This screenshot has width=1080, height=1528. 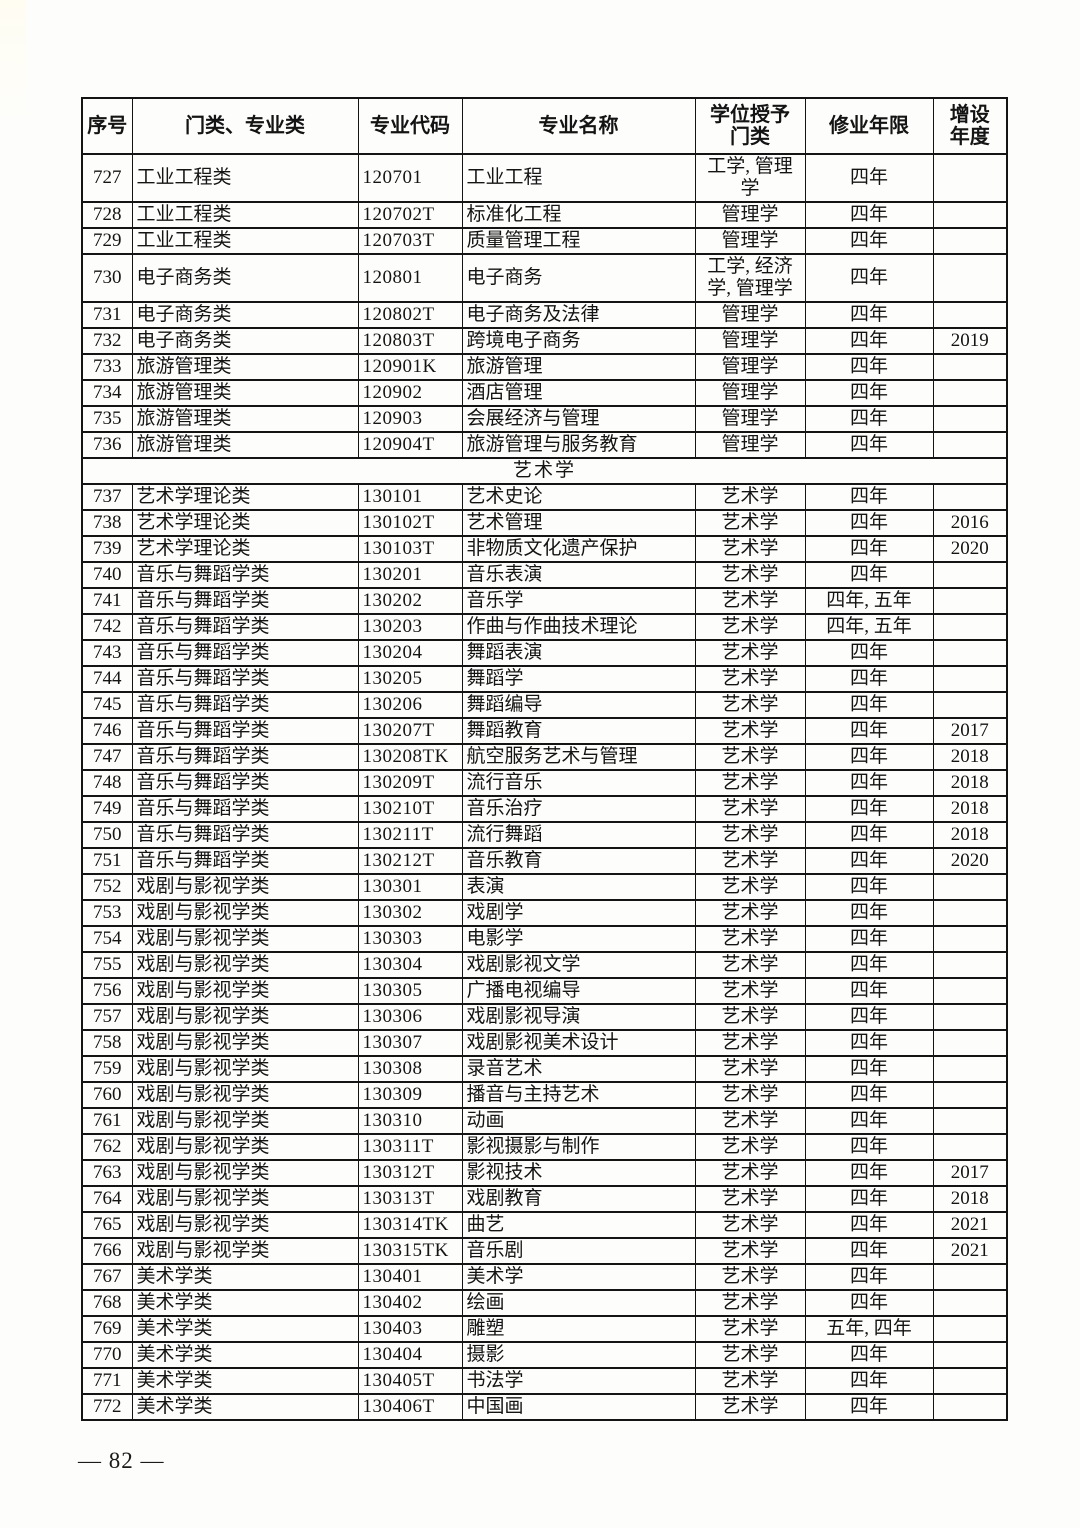 I want to click on table-cell: 音乐与舞蹈学类, so click(x=245, y=861).